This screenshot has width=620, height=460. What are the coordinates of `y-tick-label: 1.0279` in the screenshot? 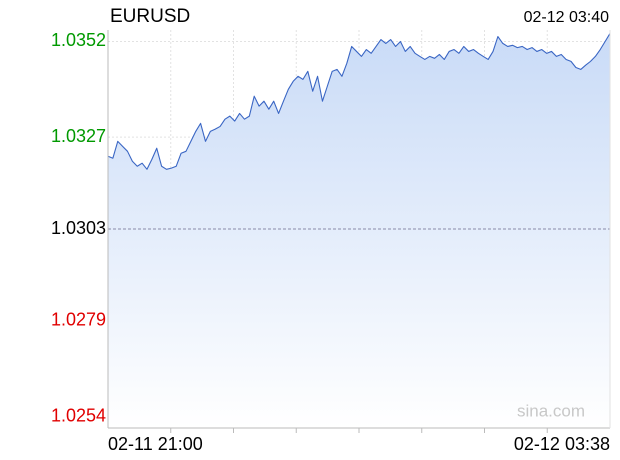 It's located at (78, 320).